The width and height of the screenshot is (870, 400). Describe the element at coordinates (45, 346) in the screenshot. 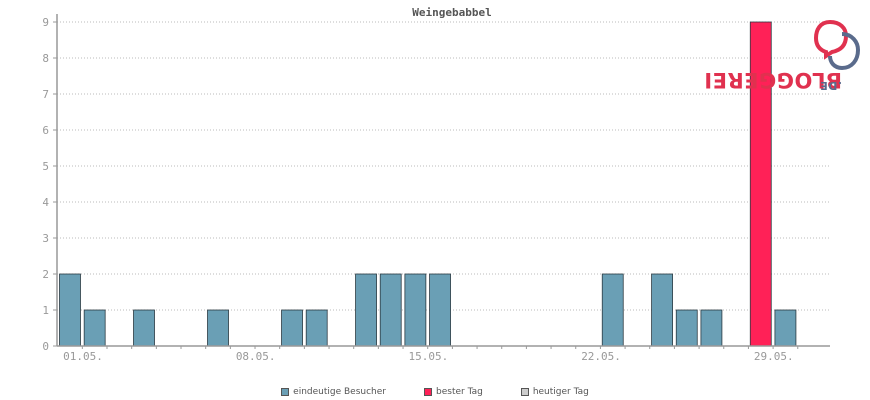

I see `y-tick-label: 0` at that location.